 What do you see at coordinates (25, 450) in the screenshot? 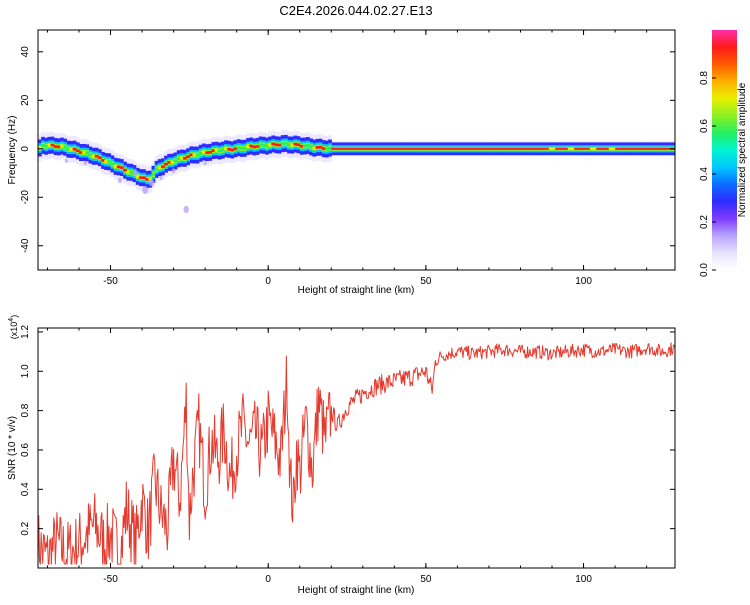
I see `y-tick-label: 0.6` at bounding box center [25, 450].